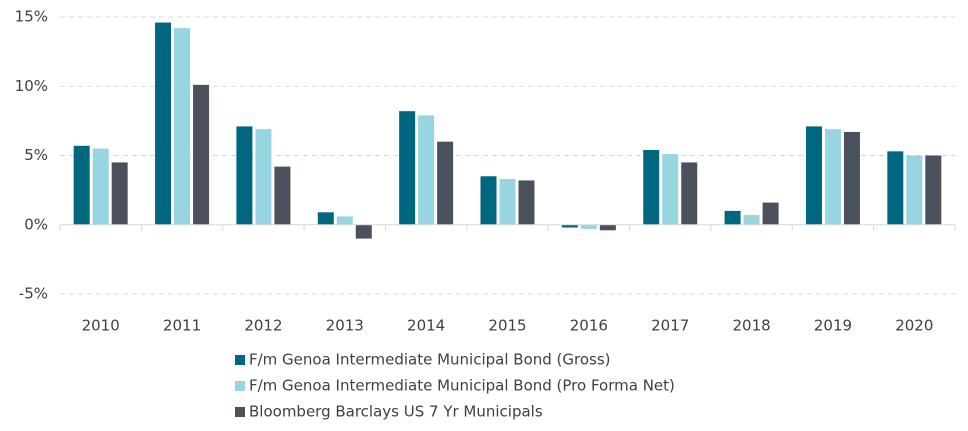  Describe the element at coordinates (345, 326) in the screenshot. I see `x-tick-label: 2013` at that location.